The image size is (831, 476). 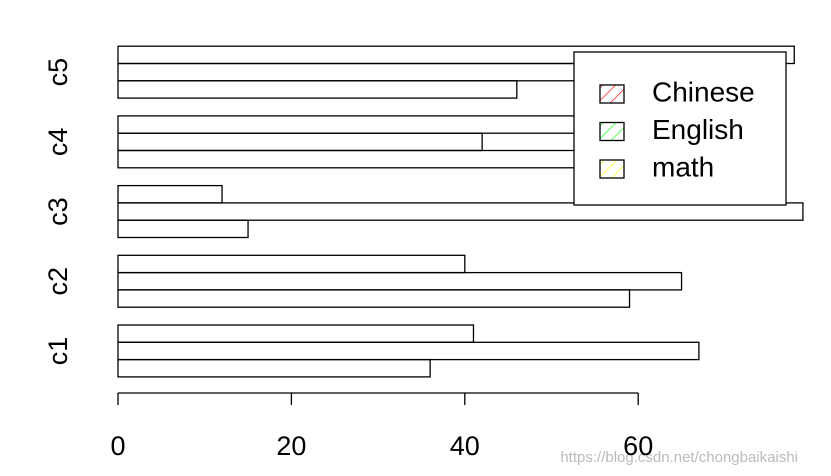 I want to click on watermark: https://blog.csdn.net/chongbaikaishi, so click(x=679, y=457).